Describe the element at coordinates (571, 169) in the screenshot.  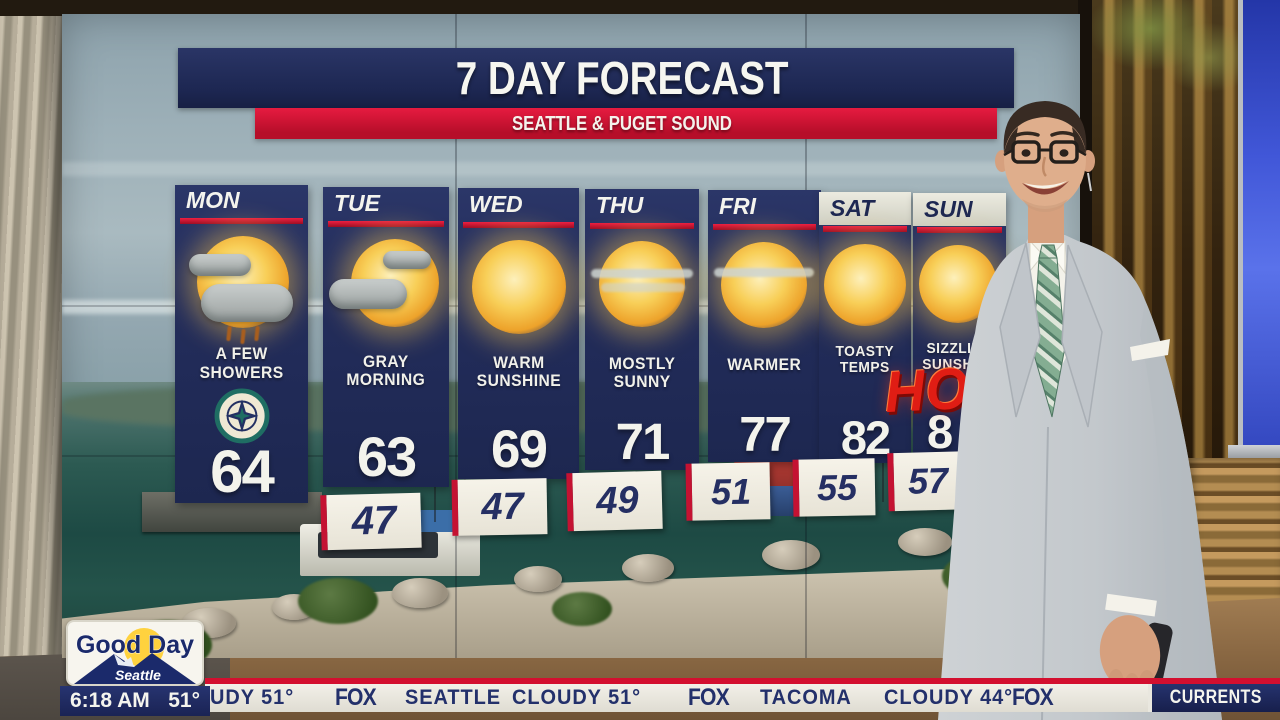
I see `sky-cloud-streak` at that location.